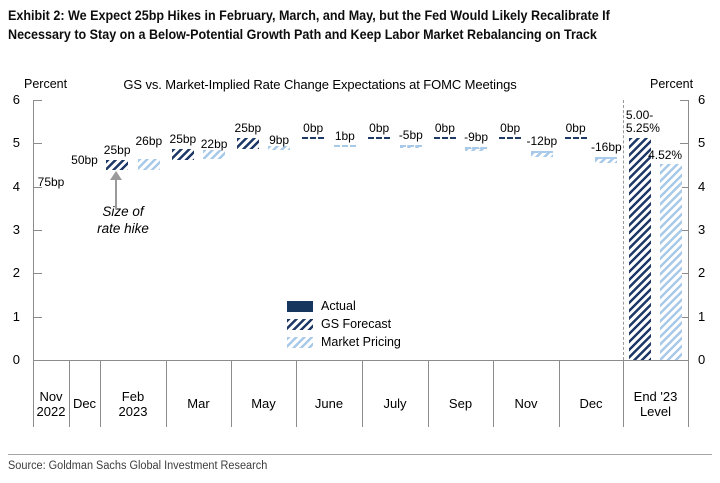 The width and height of the screenshot is (720, 483). I want to click on y-tick-label-right: 0, so click(702, 359).